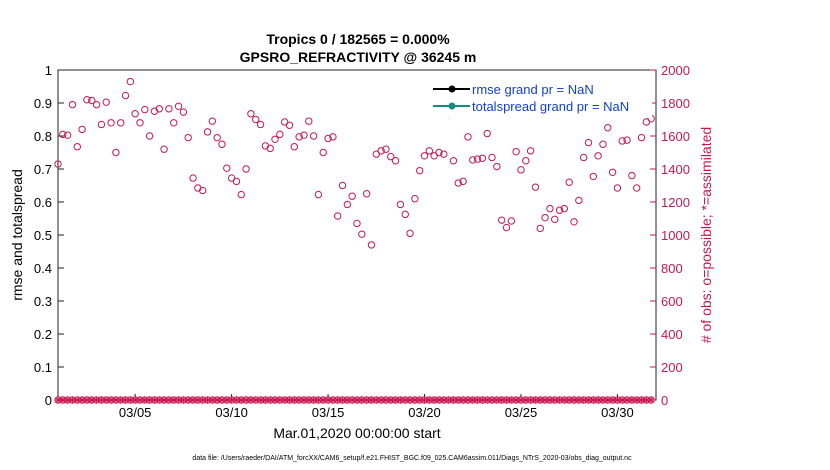 This screenshot has width=830, height=470. Describe the element at coordinates (17, 235) in the screenshot. I see `y-axis-label: rmse and totalspread` at that location.